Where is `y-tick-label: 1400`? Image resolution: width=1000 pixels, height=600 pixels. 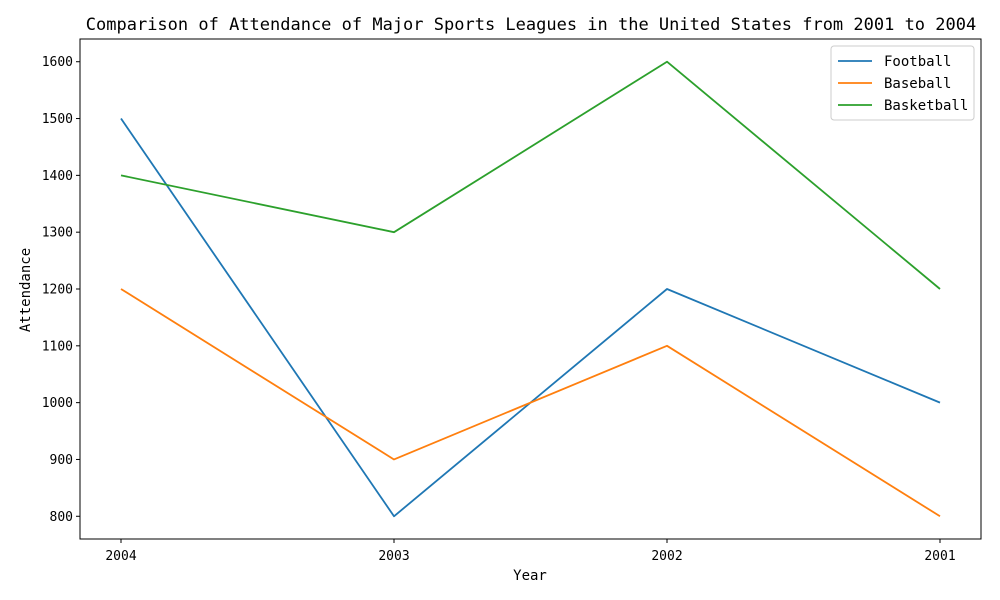
y-tick-label: 1400 is located at coordinates (57, 176).